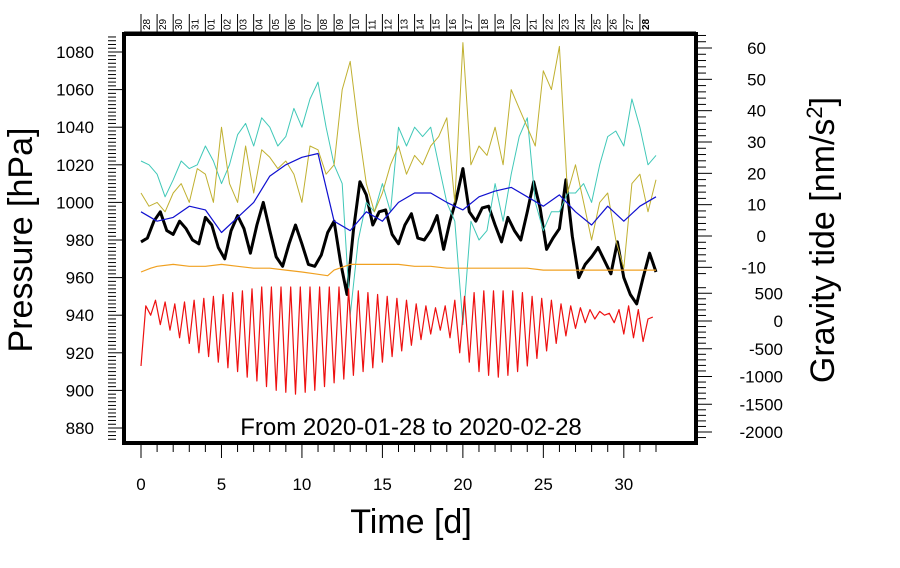 The width and height of the screenshot is (900, 568). I want to click on date-tick-label: 24, so click(582, 24).